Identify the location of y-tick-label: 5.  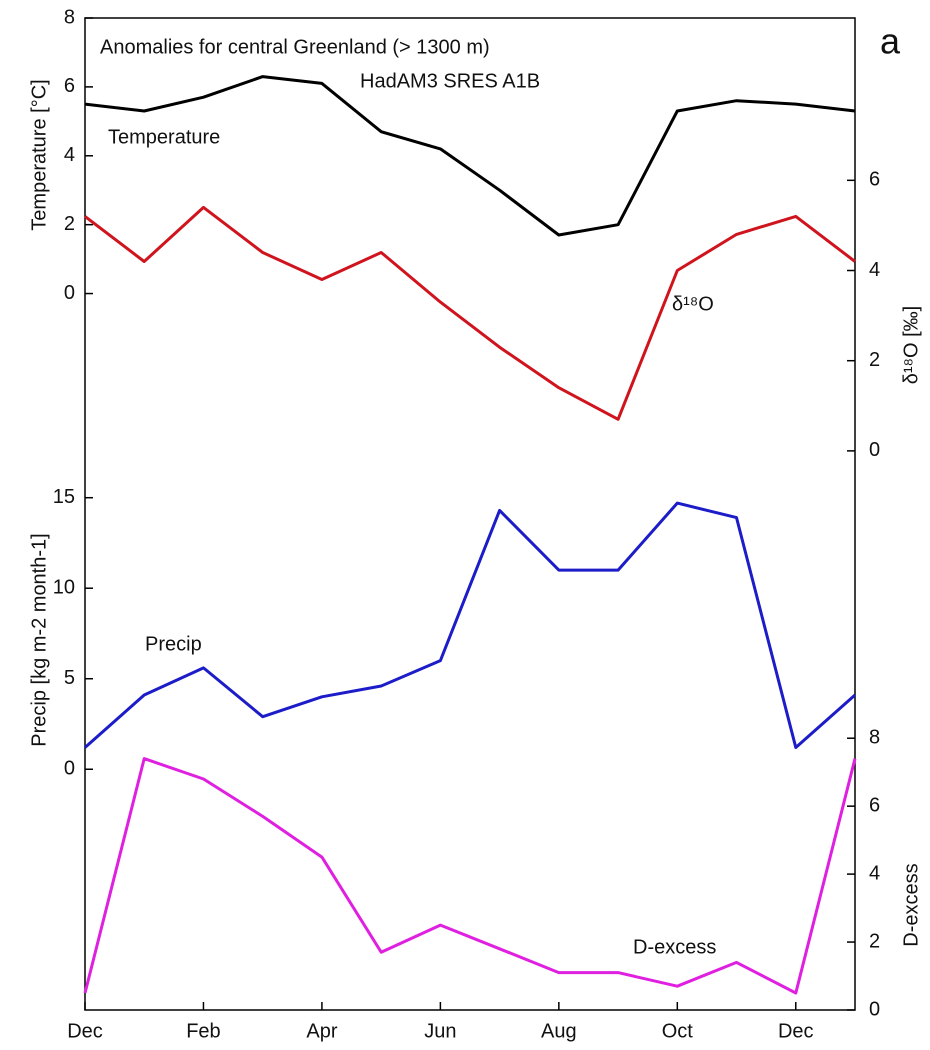
(69, 678).